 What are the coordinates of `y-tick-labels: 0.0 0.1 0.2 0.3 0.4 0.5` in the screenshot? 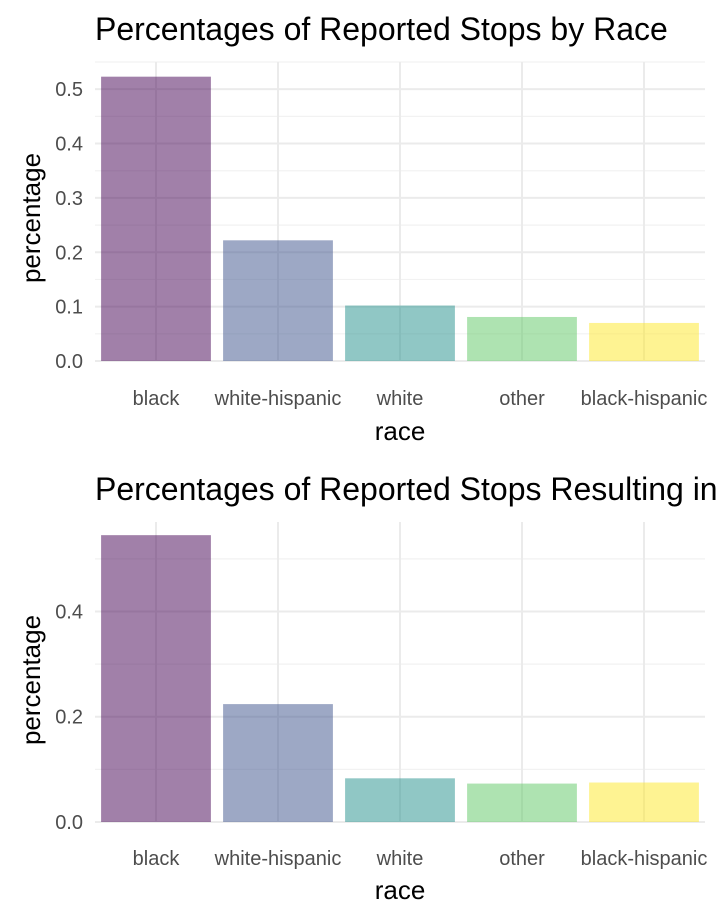 It's located at (69, 226).